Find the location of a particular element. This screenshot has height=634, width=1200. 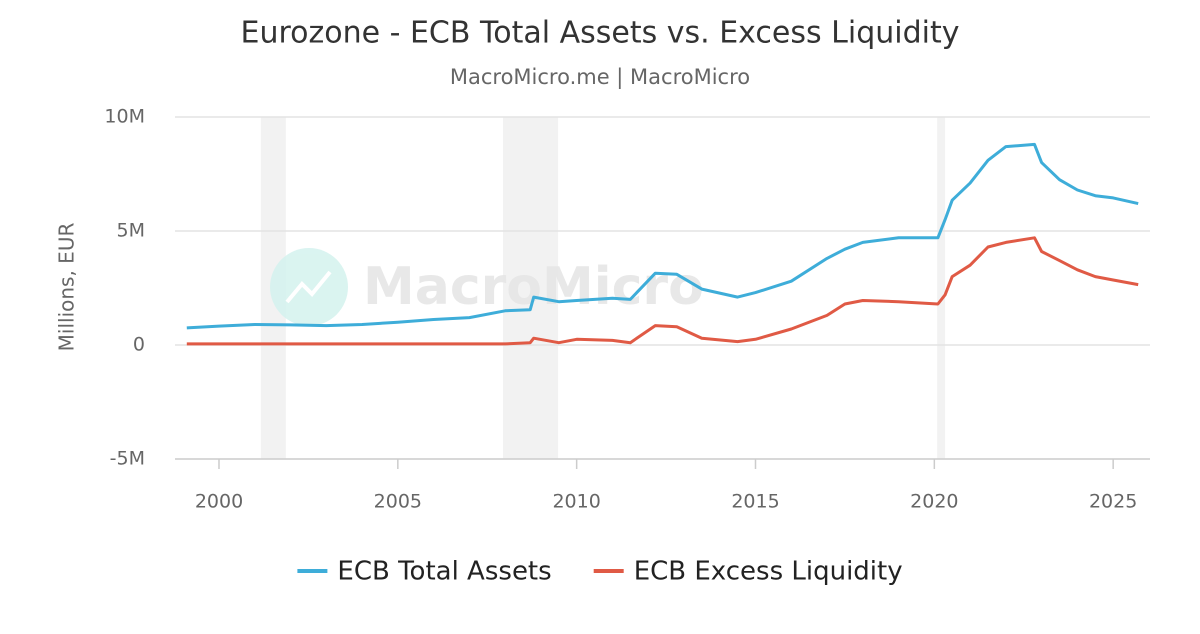

chart-subtitle: MacroMicro.me | MacroMicro is located at coordinates (600, 77).